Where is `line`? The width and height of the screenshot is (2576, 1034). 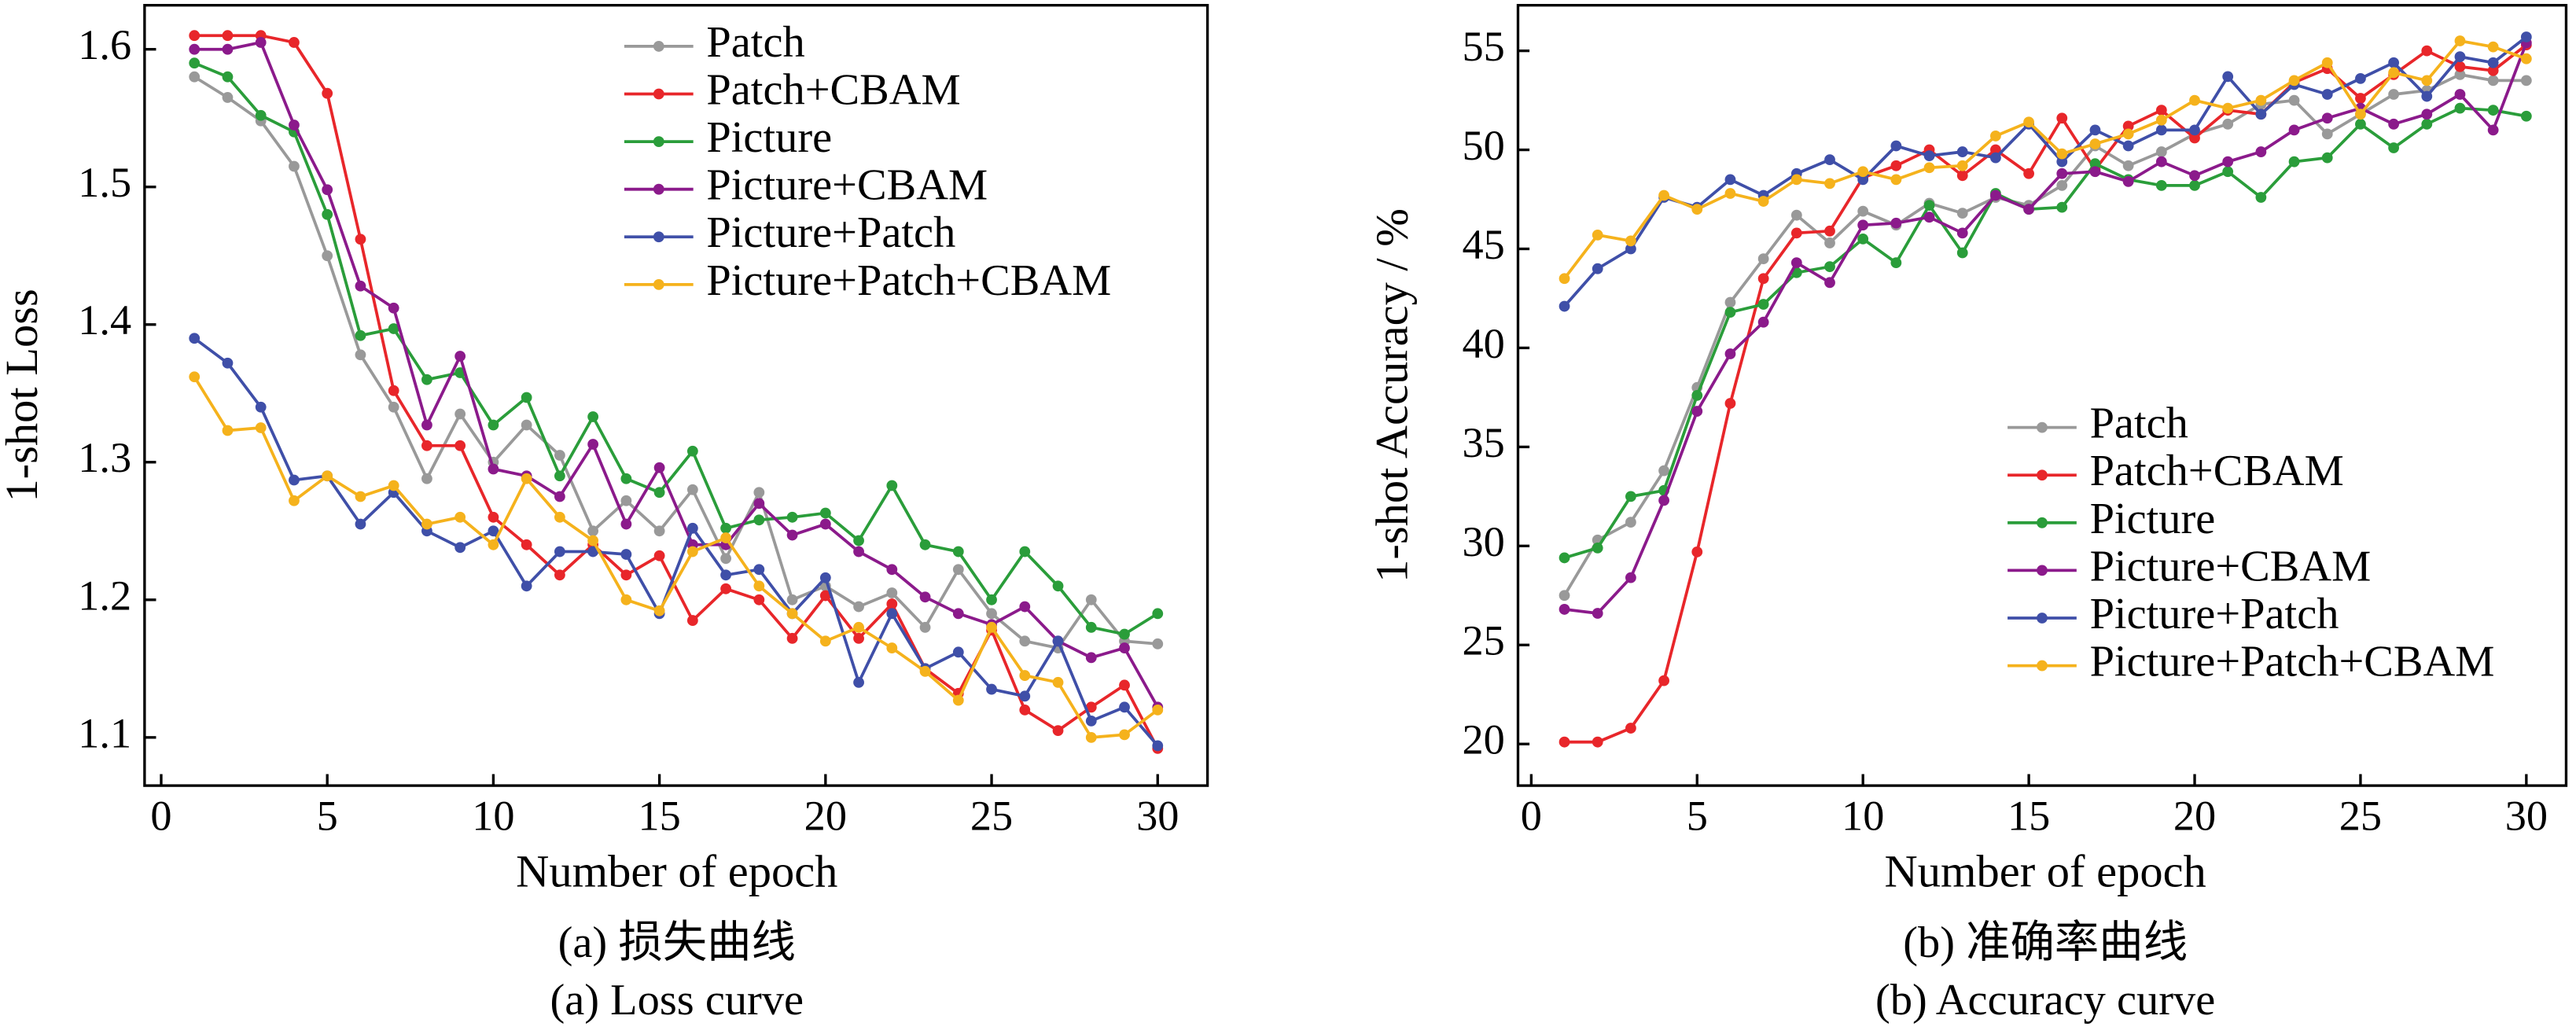
line is located at coordinates (2045, 159).